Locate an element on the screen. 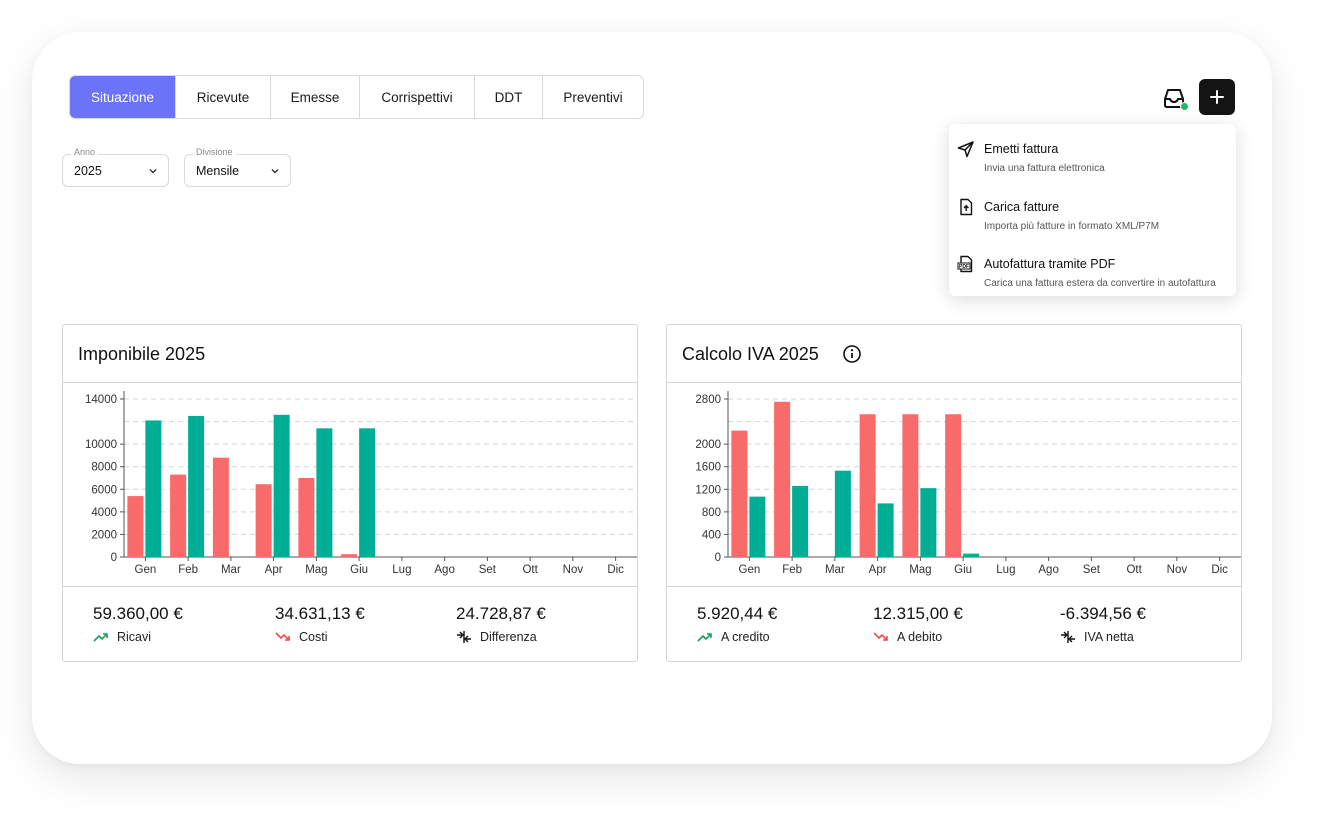  y-tick-label: 14000 is located at coordinates (101, 400).